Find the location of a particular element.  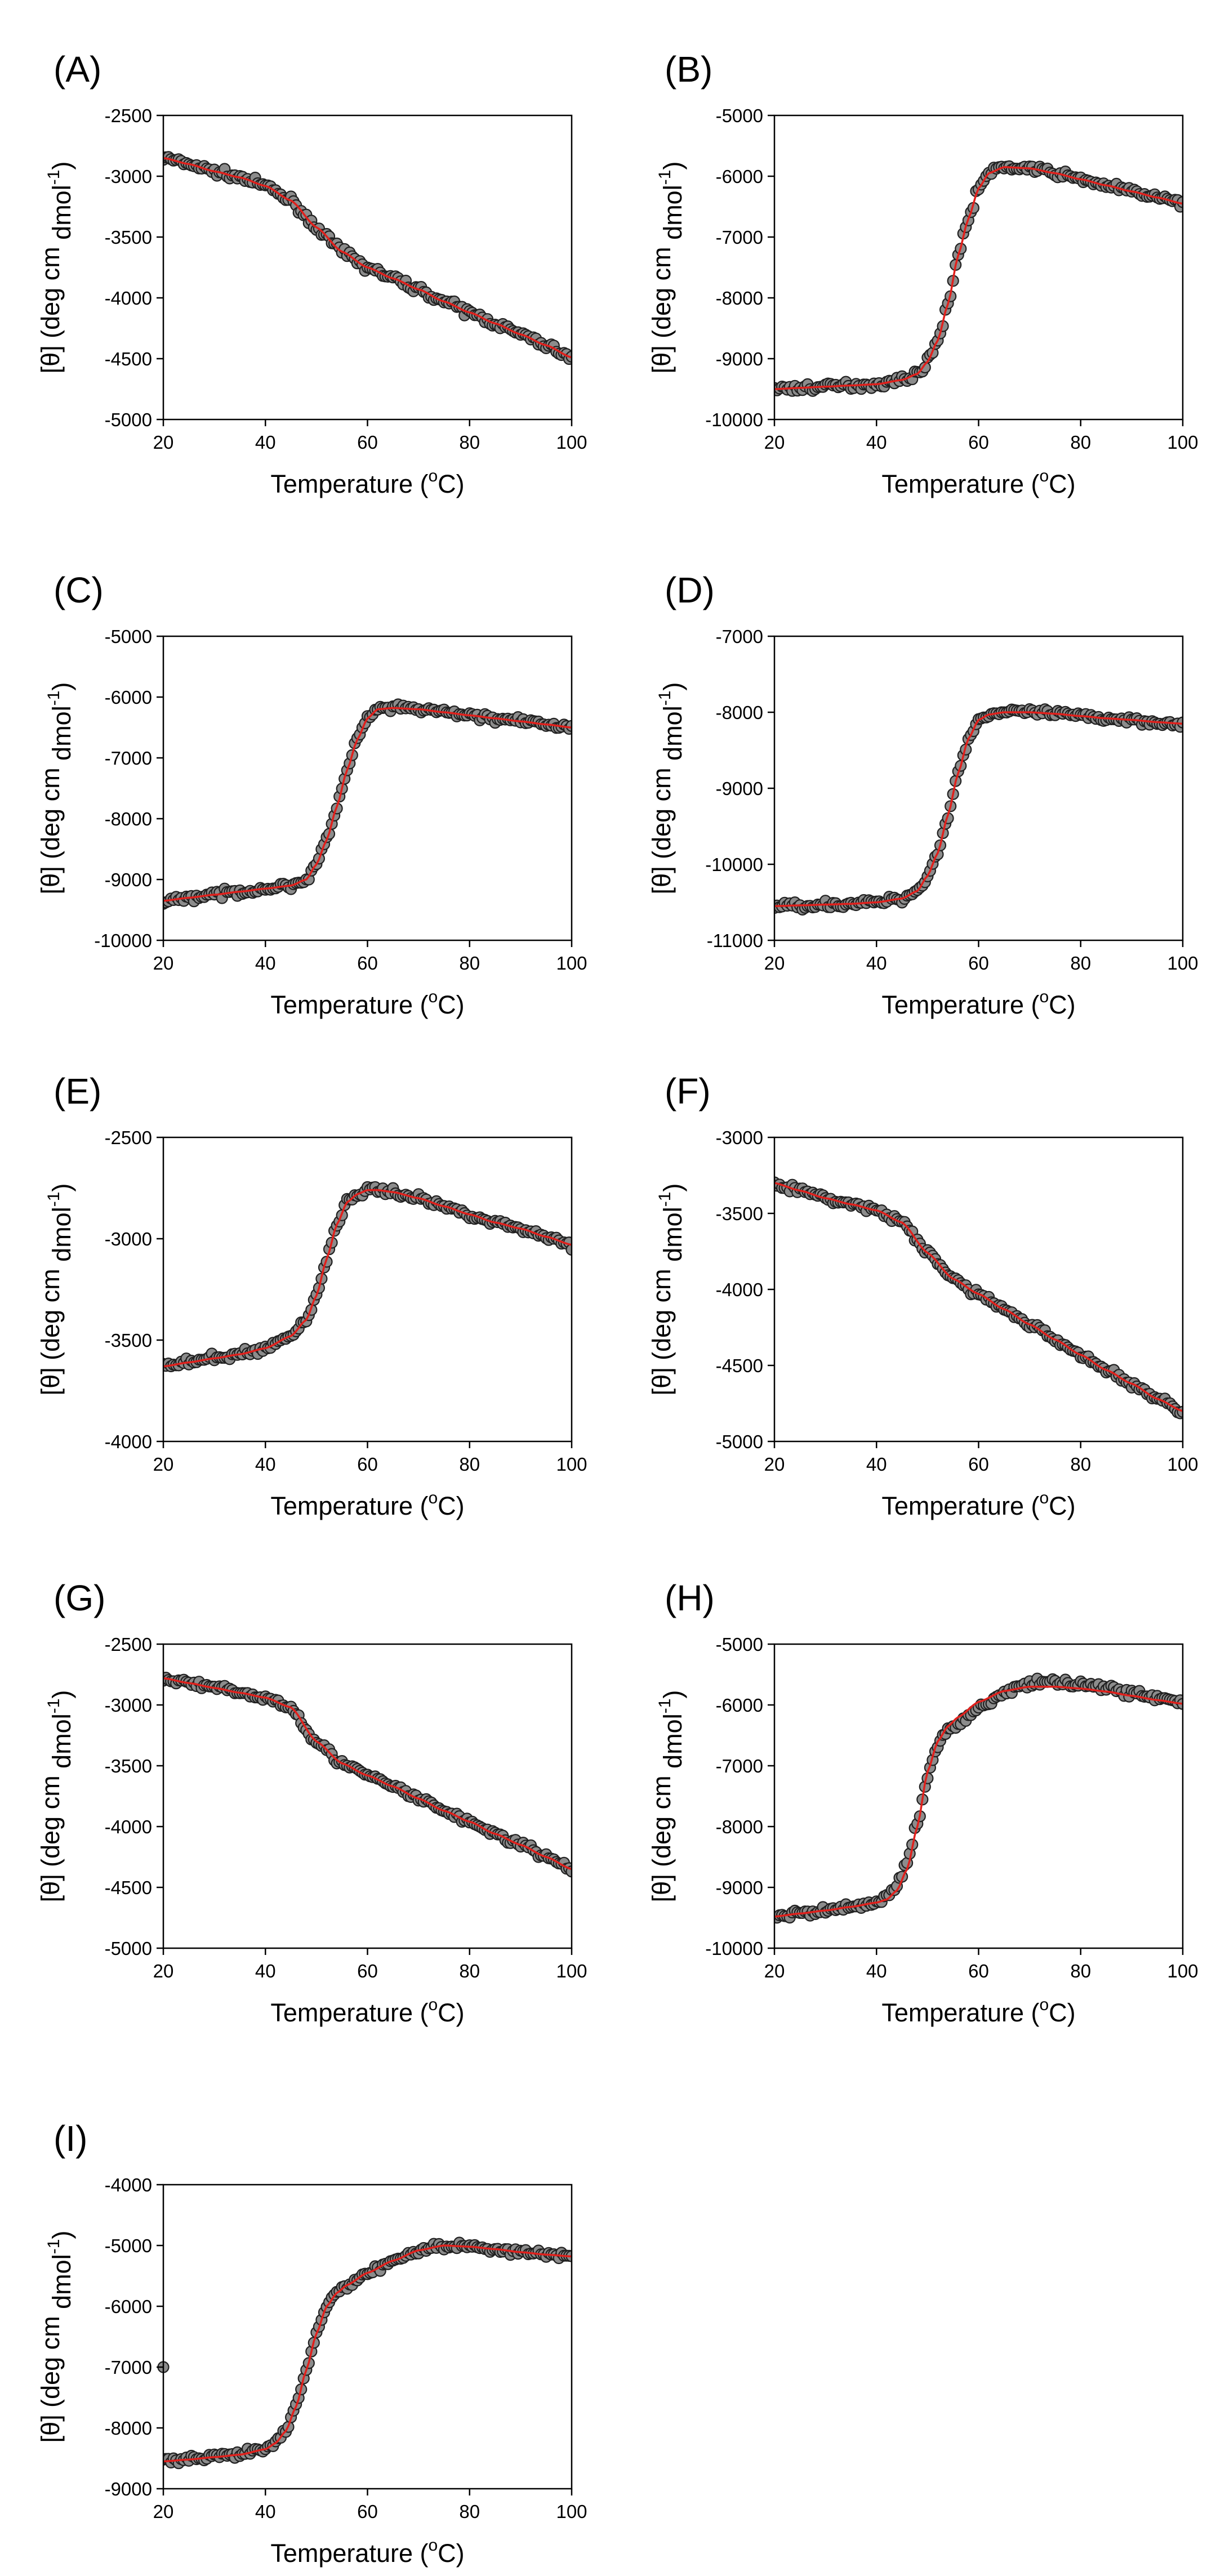

x-tick-label: 60 is located at coordinates (978, 1971).